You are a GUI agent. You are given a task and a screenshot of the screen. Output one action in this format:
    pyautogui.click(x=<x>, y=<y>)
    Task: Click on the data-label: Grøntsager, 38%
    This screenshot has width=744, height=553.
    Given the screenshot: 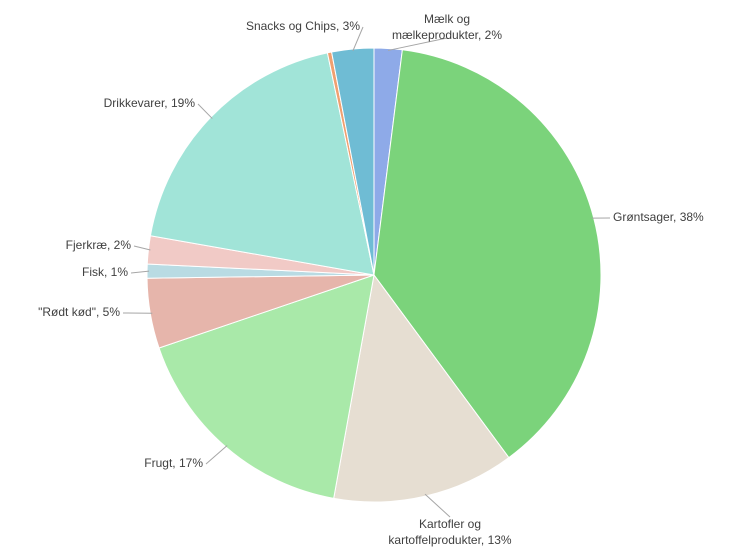 What is the action you would take?
    pyautogui.click(x=658, y=217)
    